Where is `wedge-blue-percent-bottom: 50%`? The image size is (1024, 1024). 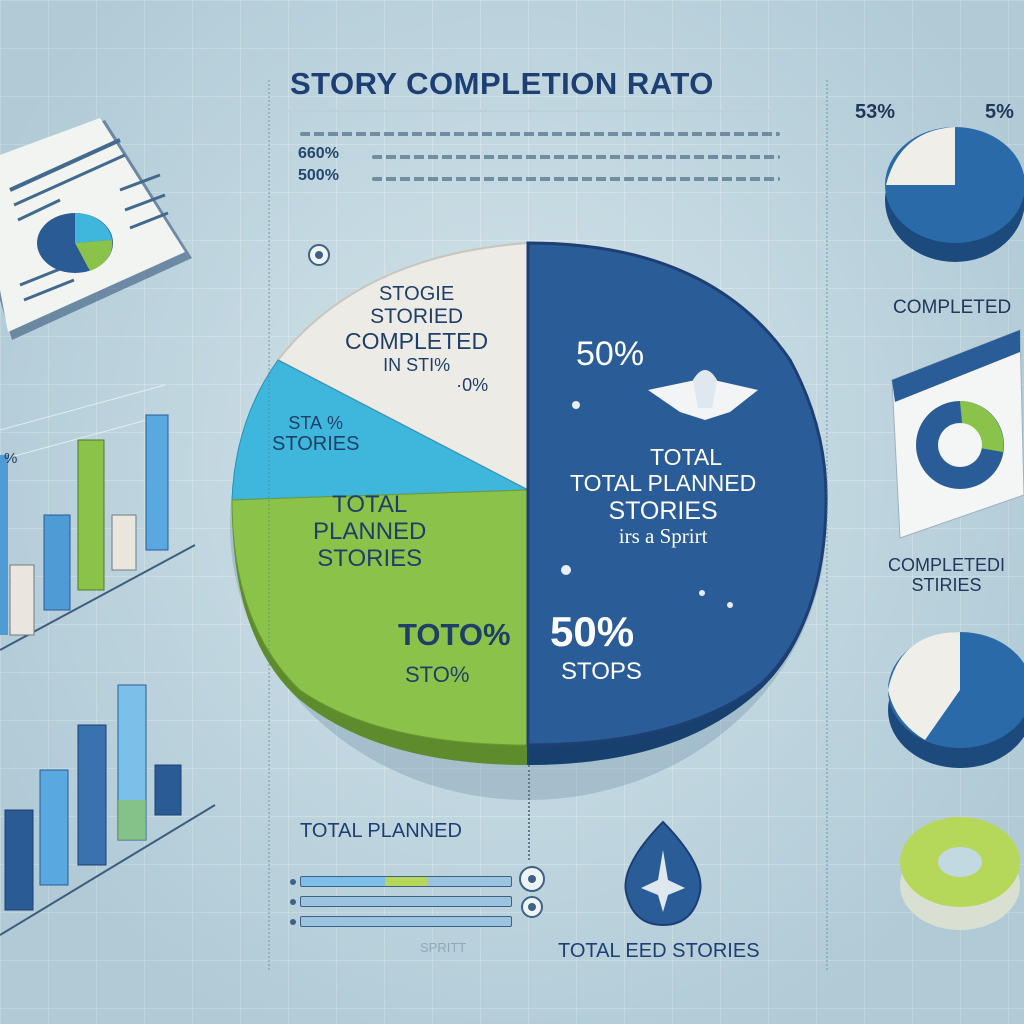 wedge-blue-percent-bottom: 50% is located at coordinates (592, 631).